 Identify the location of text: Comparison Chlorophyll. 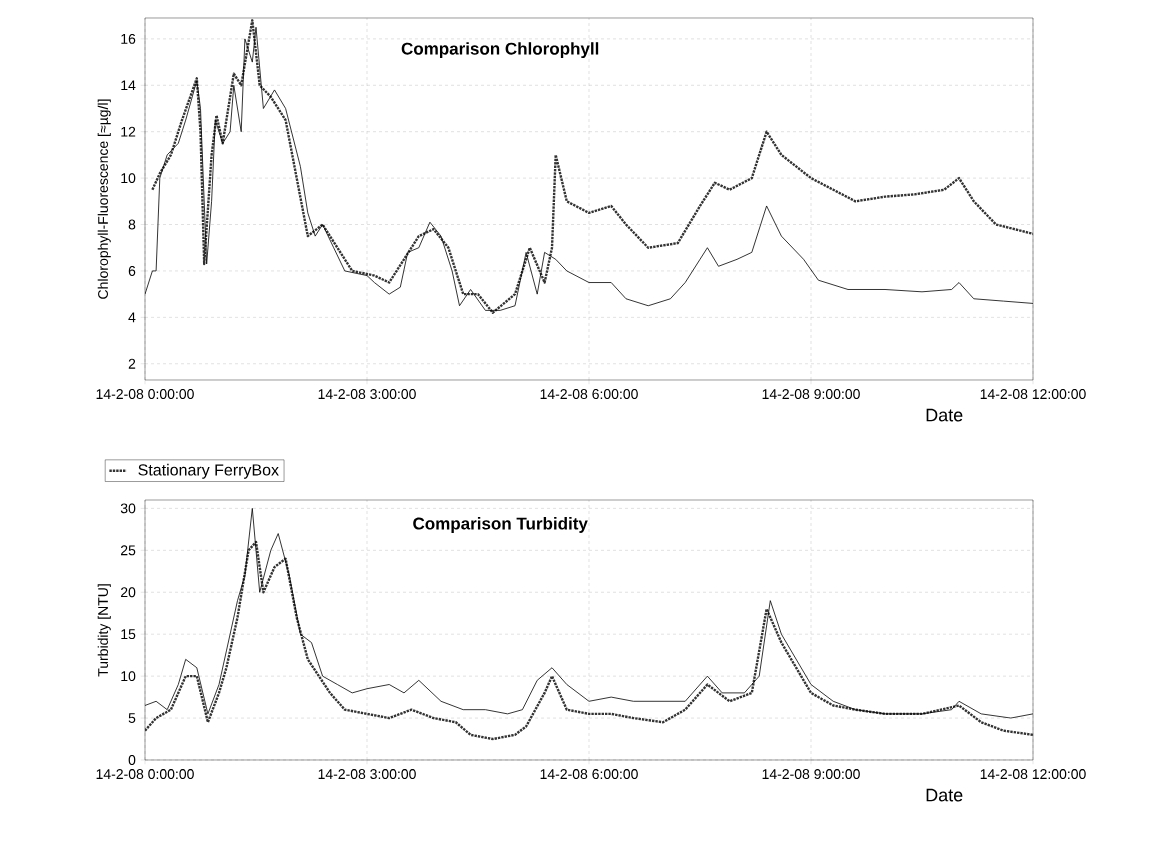
(500, 50).